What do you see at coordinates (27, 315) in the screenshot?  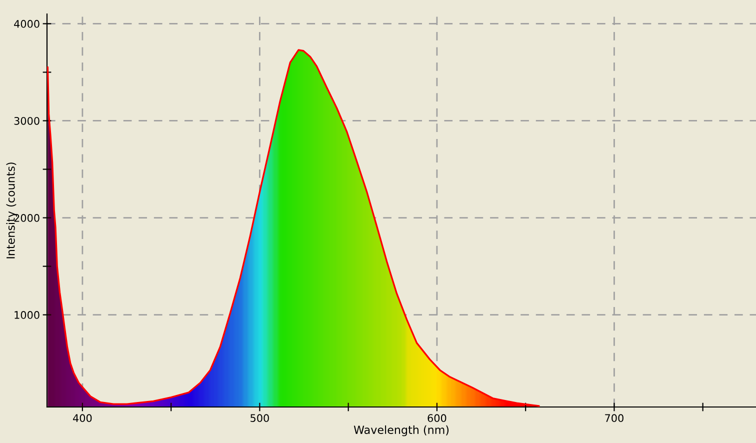 I see `y-tick-label: 1000` at bounding box center [27, 315].